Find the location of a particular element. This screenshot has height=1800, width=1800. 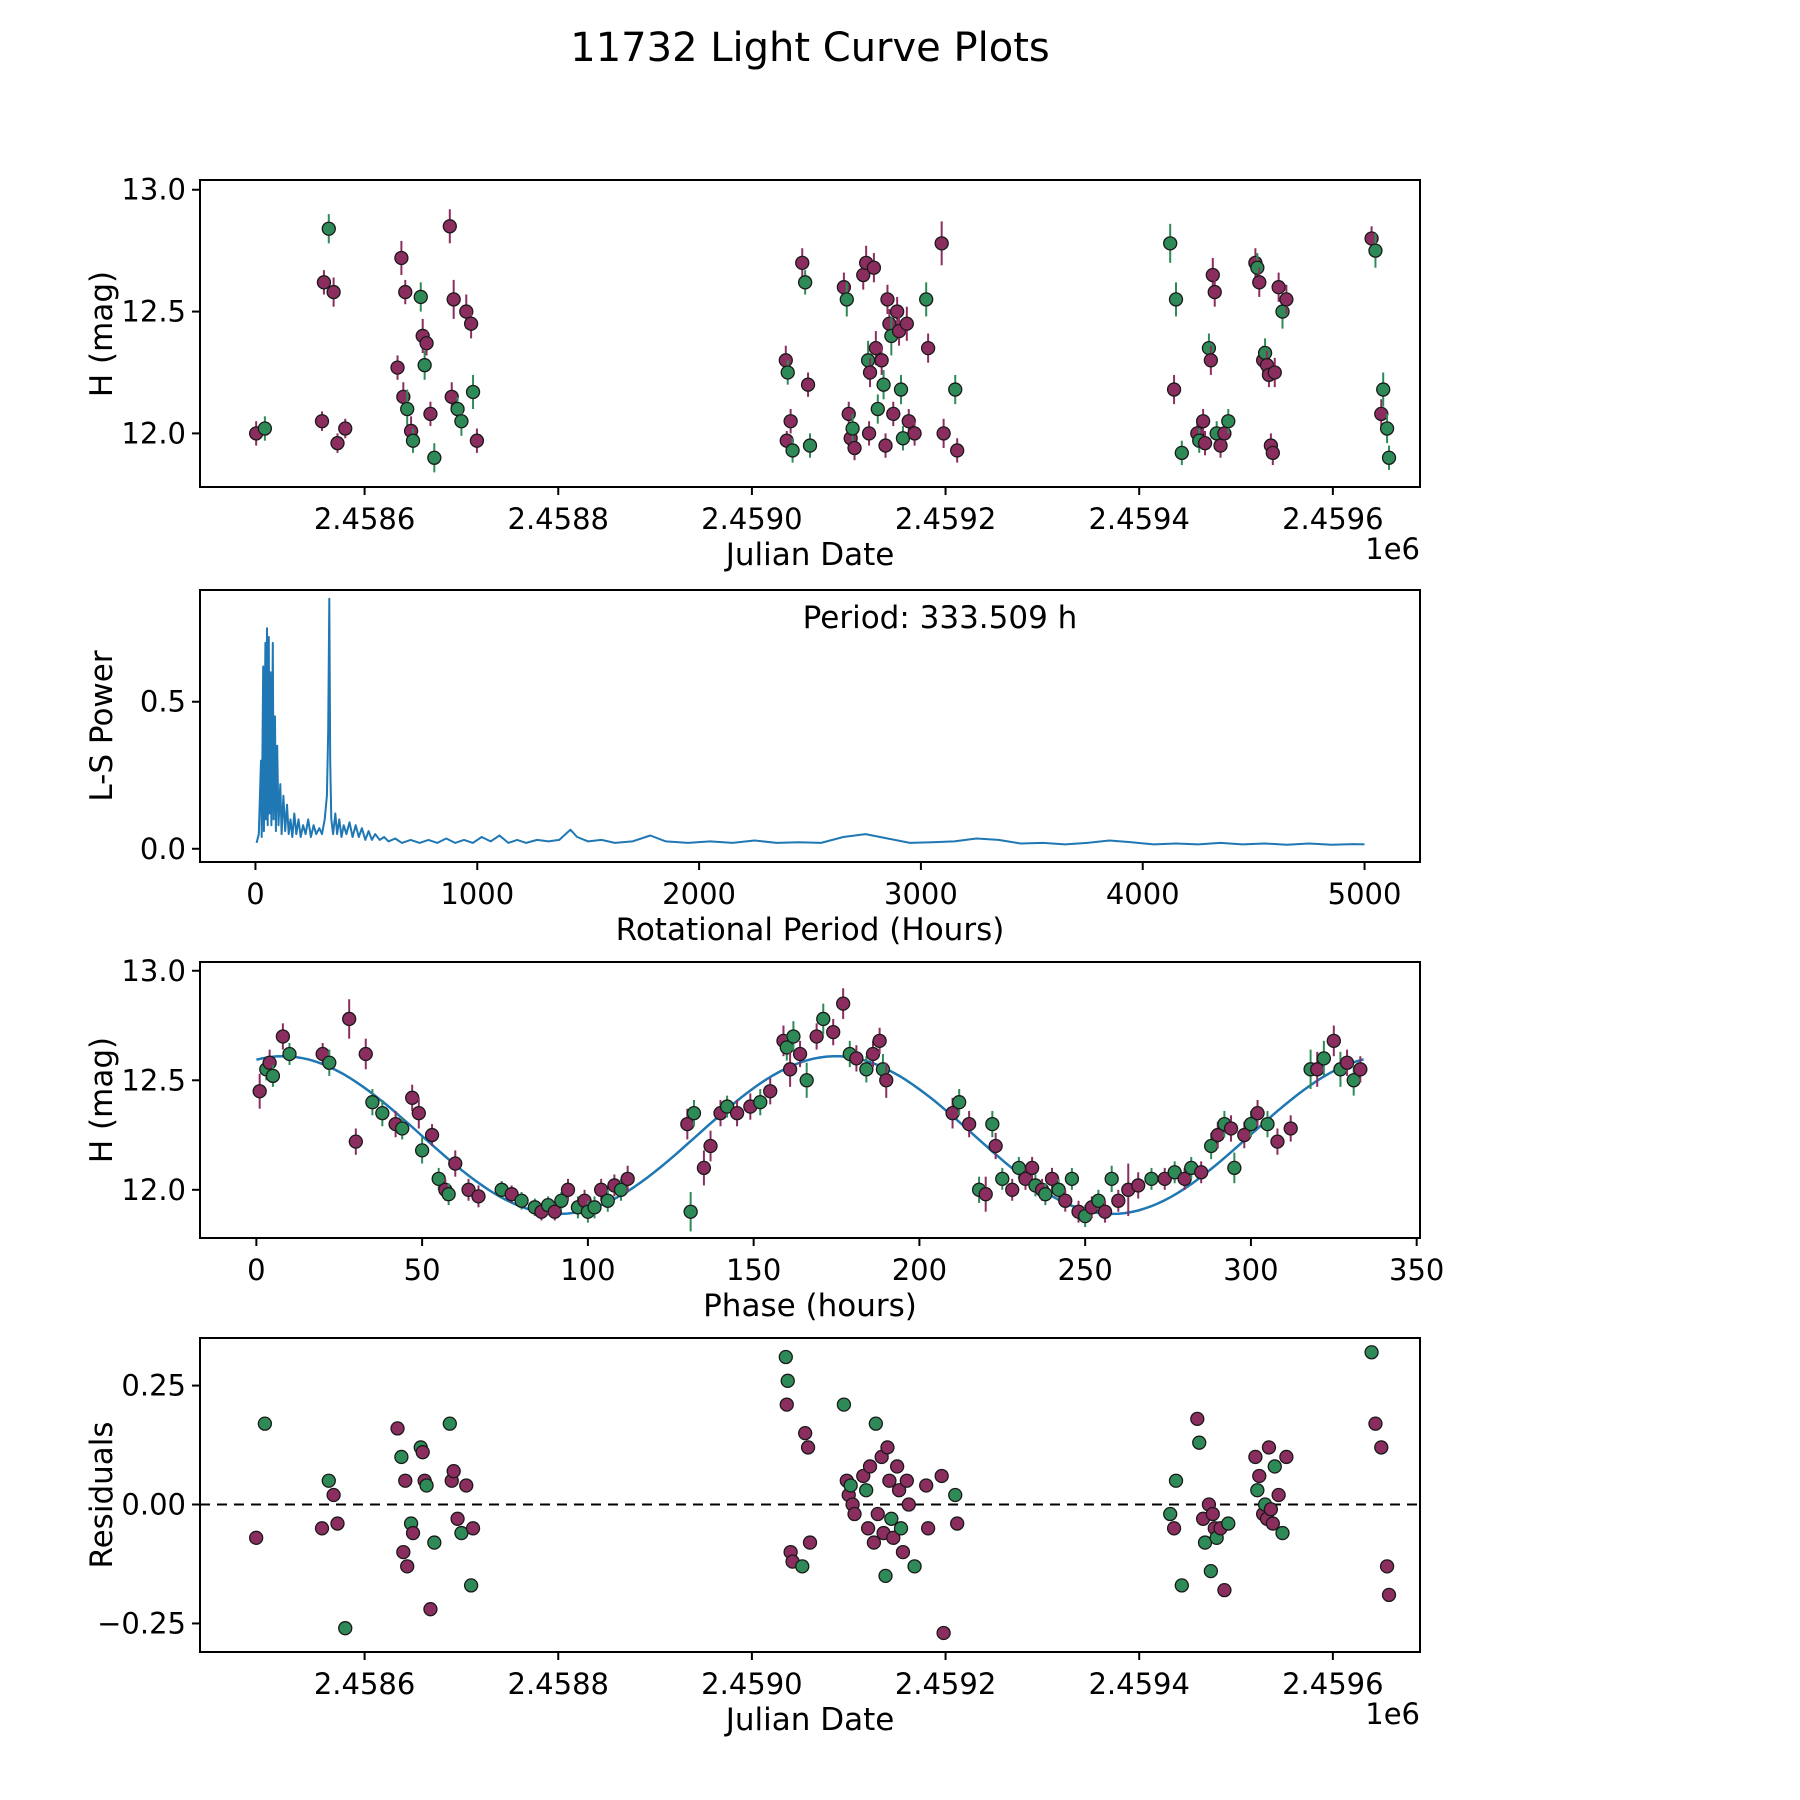

x-tick-label: 2.4590 is located at coordinates (751, 1684).